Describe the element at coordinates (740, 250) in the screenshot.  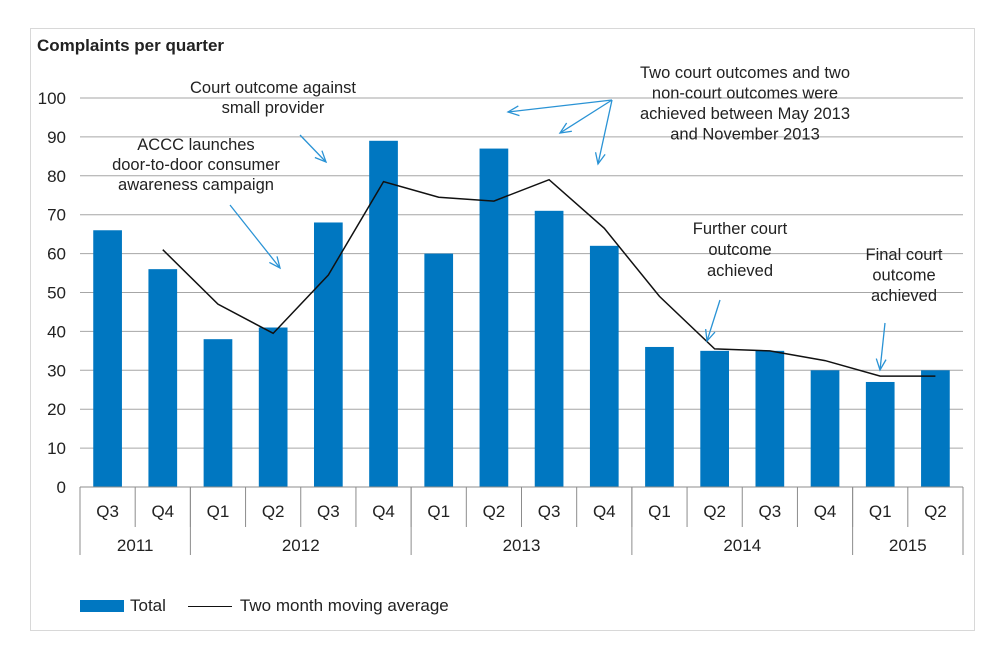
I see `annotation-text: Further court outcome achieved` at that location.